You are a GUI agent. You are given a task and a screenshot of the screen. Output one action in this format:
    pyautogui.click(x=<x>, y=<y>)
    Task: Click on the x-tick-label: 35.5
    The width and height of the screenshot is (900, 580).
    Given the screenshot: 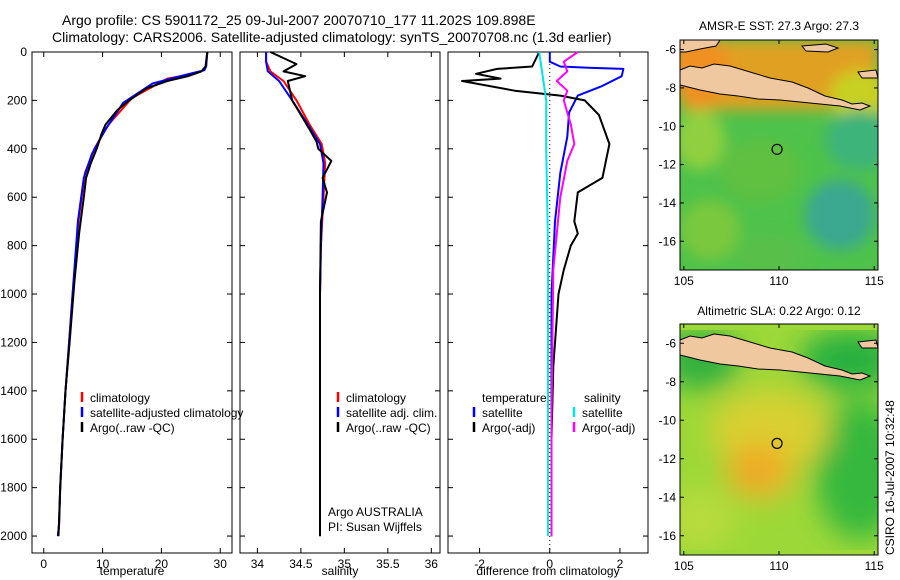 What is the action you would take?
    pyautogui.click(x=388, y=564)
    